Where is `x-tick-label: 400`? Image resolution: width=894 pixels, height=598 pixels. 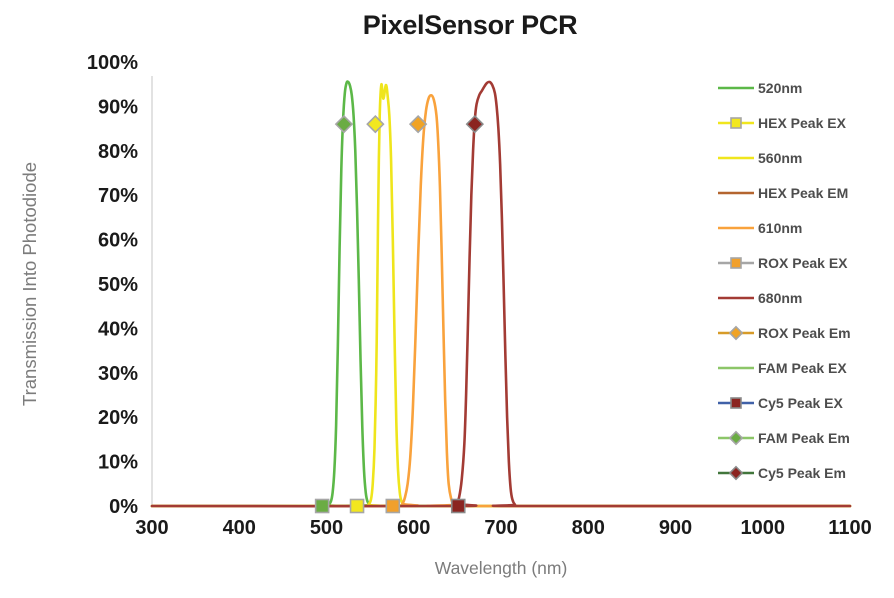 x-tick-label: 400 is located at coordinates (239, 528).